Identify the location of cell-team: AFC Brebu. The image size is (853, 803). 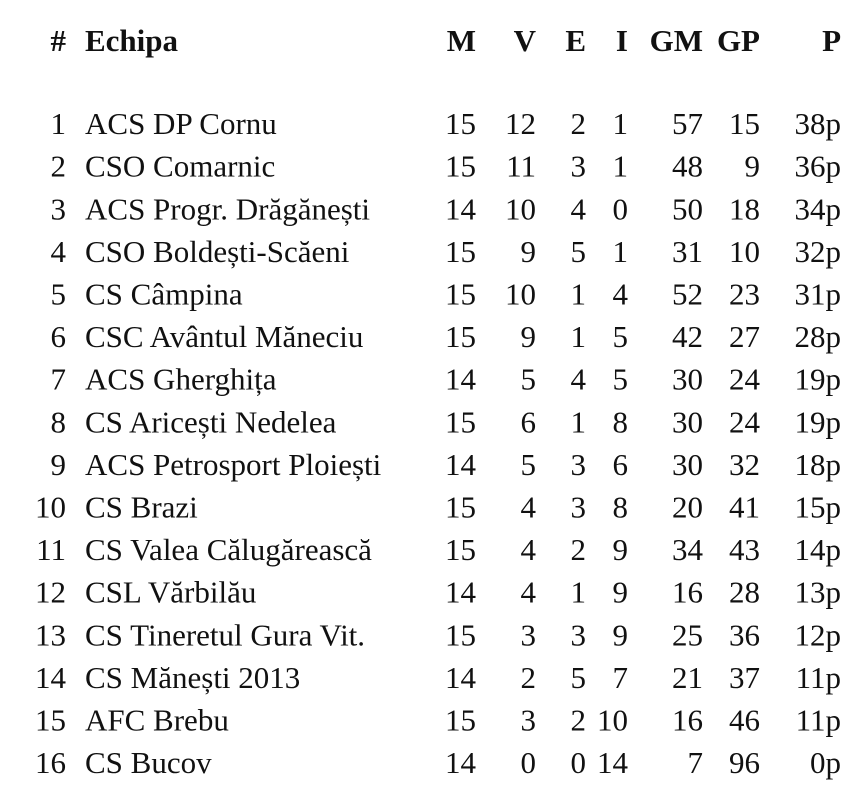
(157, 720).